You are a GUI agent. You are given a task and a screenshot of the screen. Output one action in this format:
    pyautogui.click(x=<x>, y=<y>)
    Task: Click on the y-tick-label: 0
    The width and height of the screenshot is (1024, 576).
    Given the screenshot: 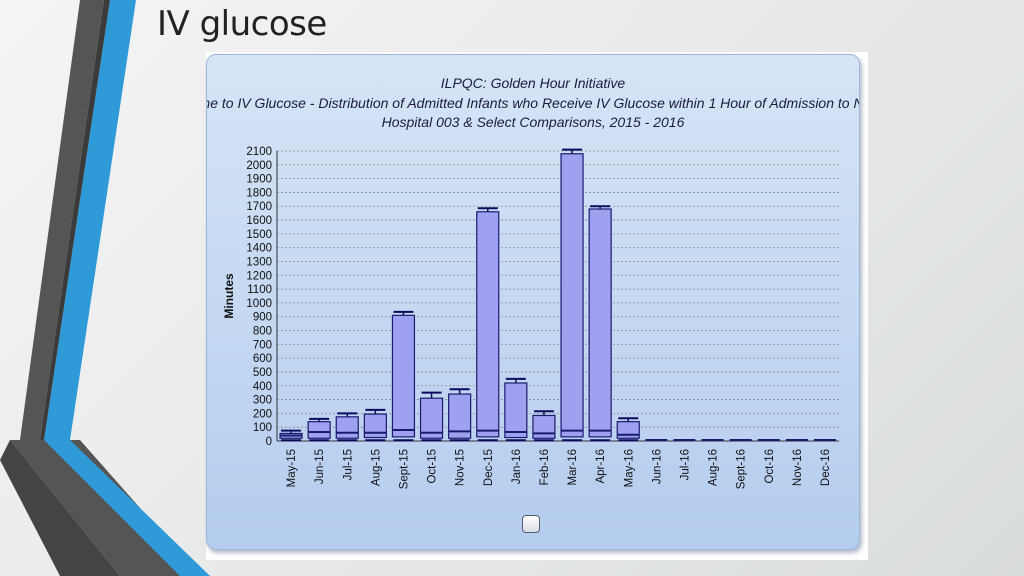 What is the action you would take?
    pyautogui.click(x=269, y=442)
    